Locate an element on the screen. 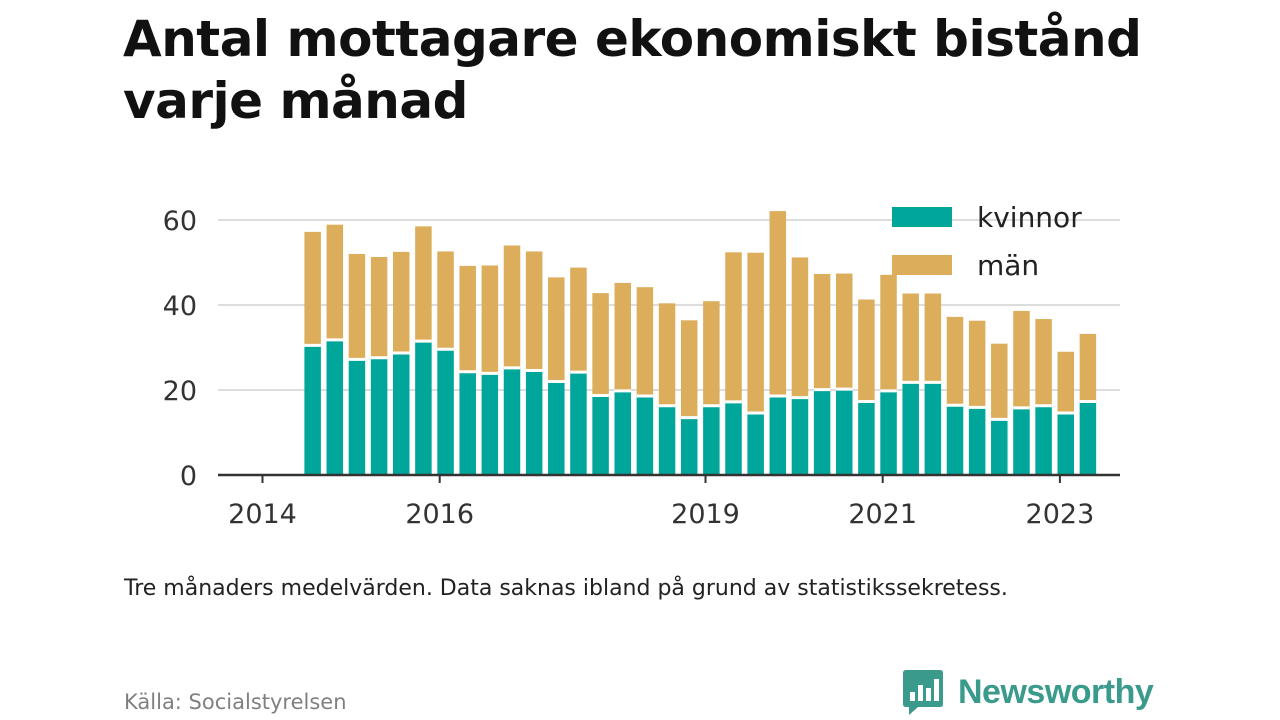 The width and height of the screenshot is (1280, 720). y-tick-label: 0 is located at coordinates (188, 476).